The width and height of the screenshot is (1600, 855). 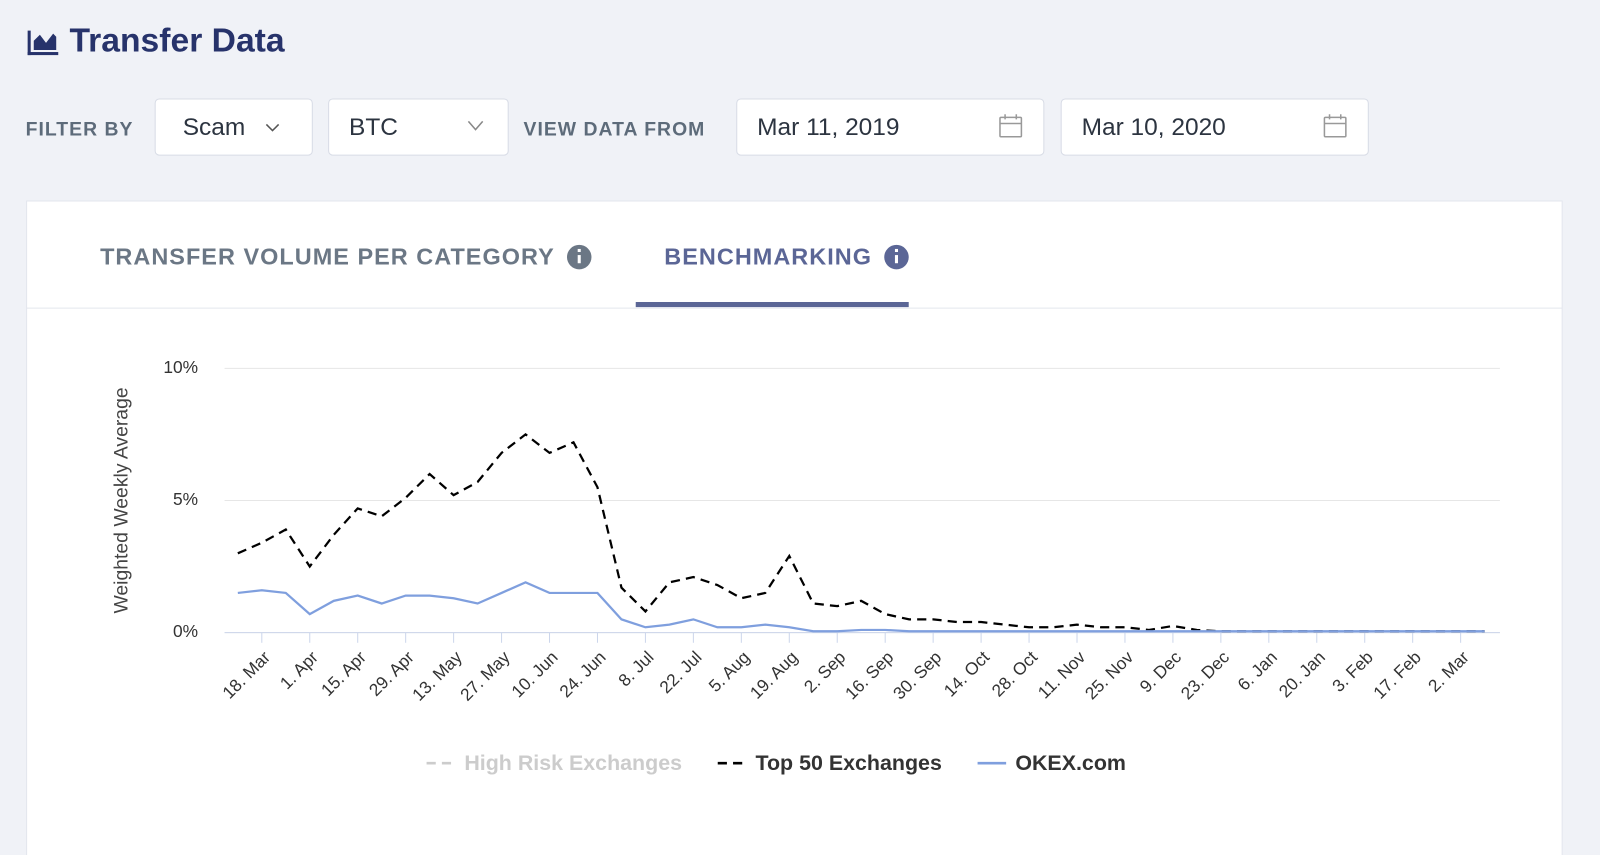 What do you see at coordinates (615, 130) in the screenshot?
I see `date-label: VIEW DATA FROM` at bounding box center [615, 130].